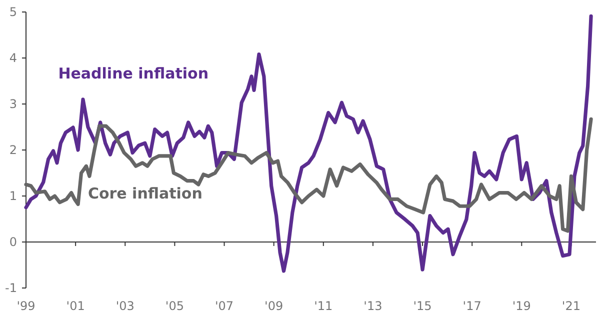  What do you see at coordinates (521, 306) in the screenshot?
I see `x-tick-label: '19` at bounding box center [521, 306].